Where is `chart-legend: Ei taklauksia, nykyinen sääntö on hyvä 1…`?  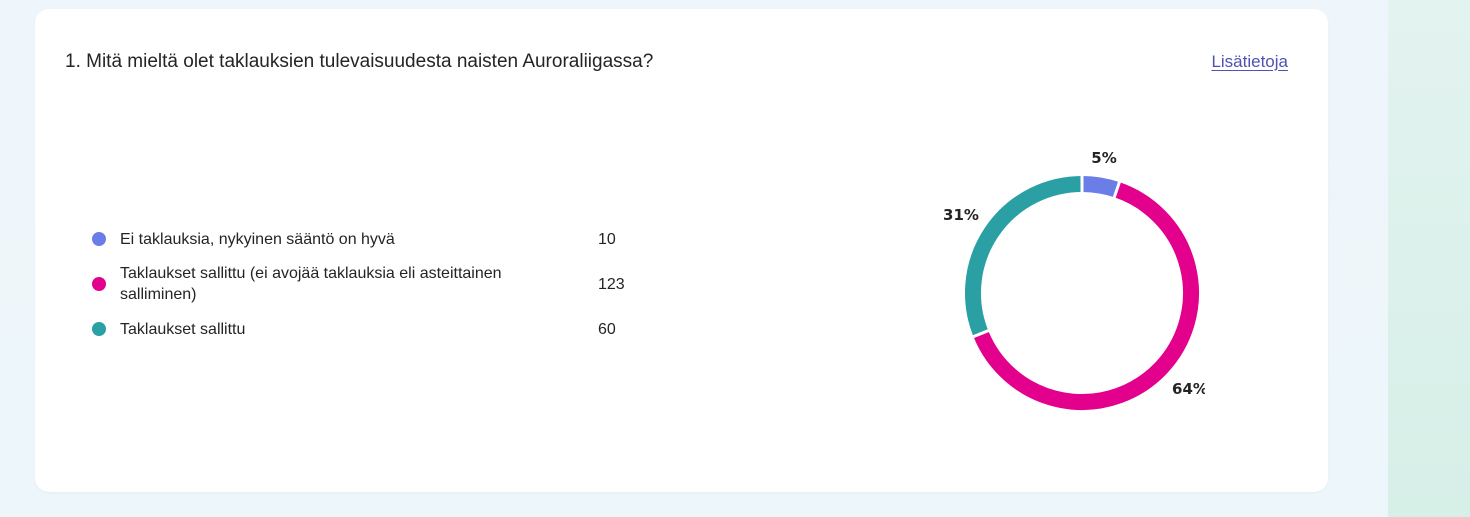 chart-legend: Ei taklauksia, nykyinen sääntö on hyvä 1… is located at coordinates (372, 284).